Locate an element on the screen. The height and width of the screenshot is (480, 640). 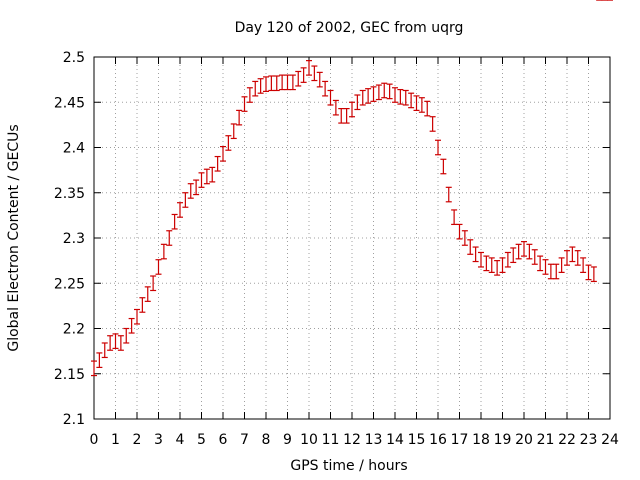
y-tick-label: 2.4 is located at coordinates (74, 149).